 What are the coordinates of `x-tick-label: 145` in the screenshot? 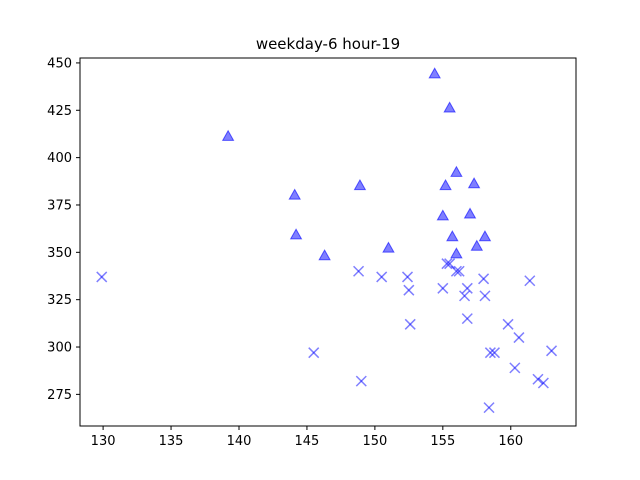 It's located at (307, 441).